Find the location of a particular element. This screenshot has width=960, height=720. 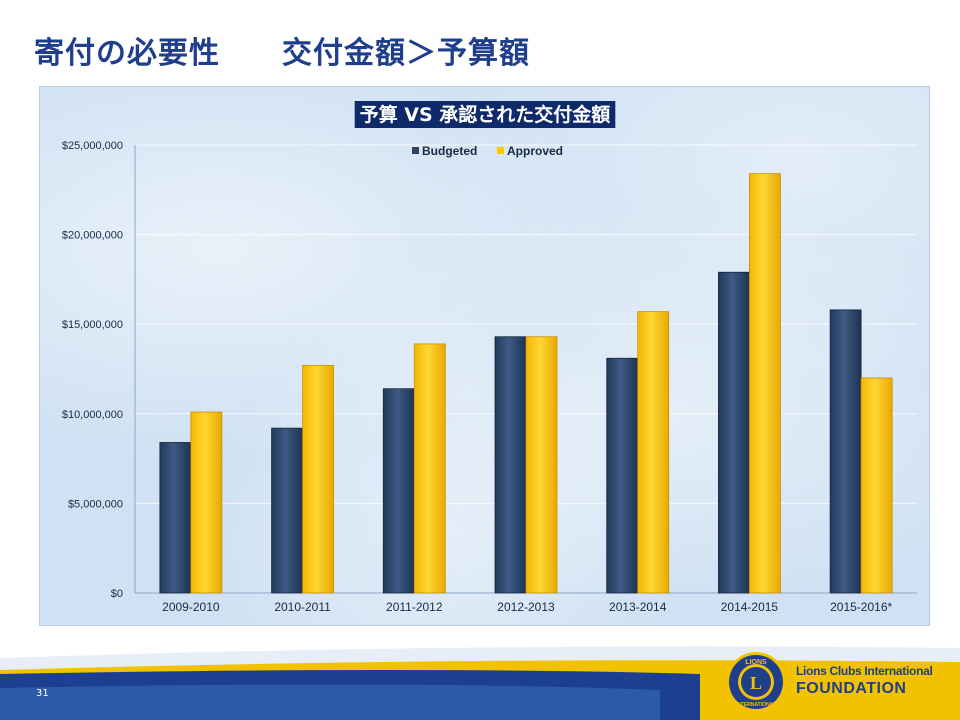

svg-text: L is located at coordinates (756, 683).